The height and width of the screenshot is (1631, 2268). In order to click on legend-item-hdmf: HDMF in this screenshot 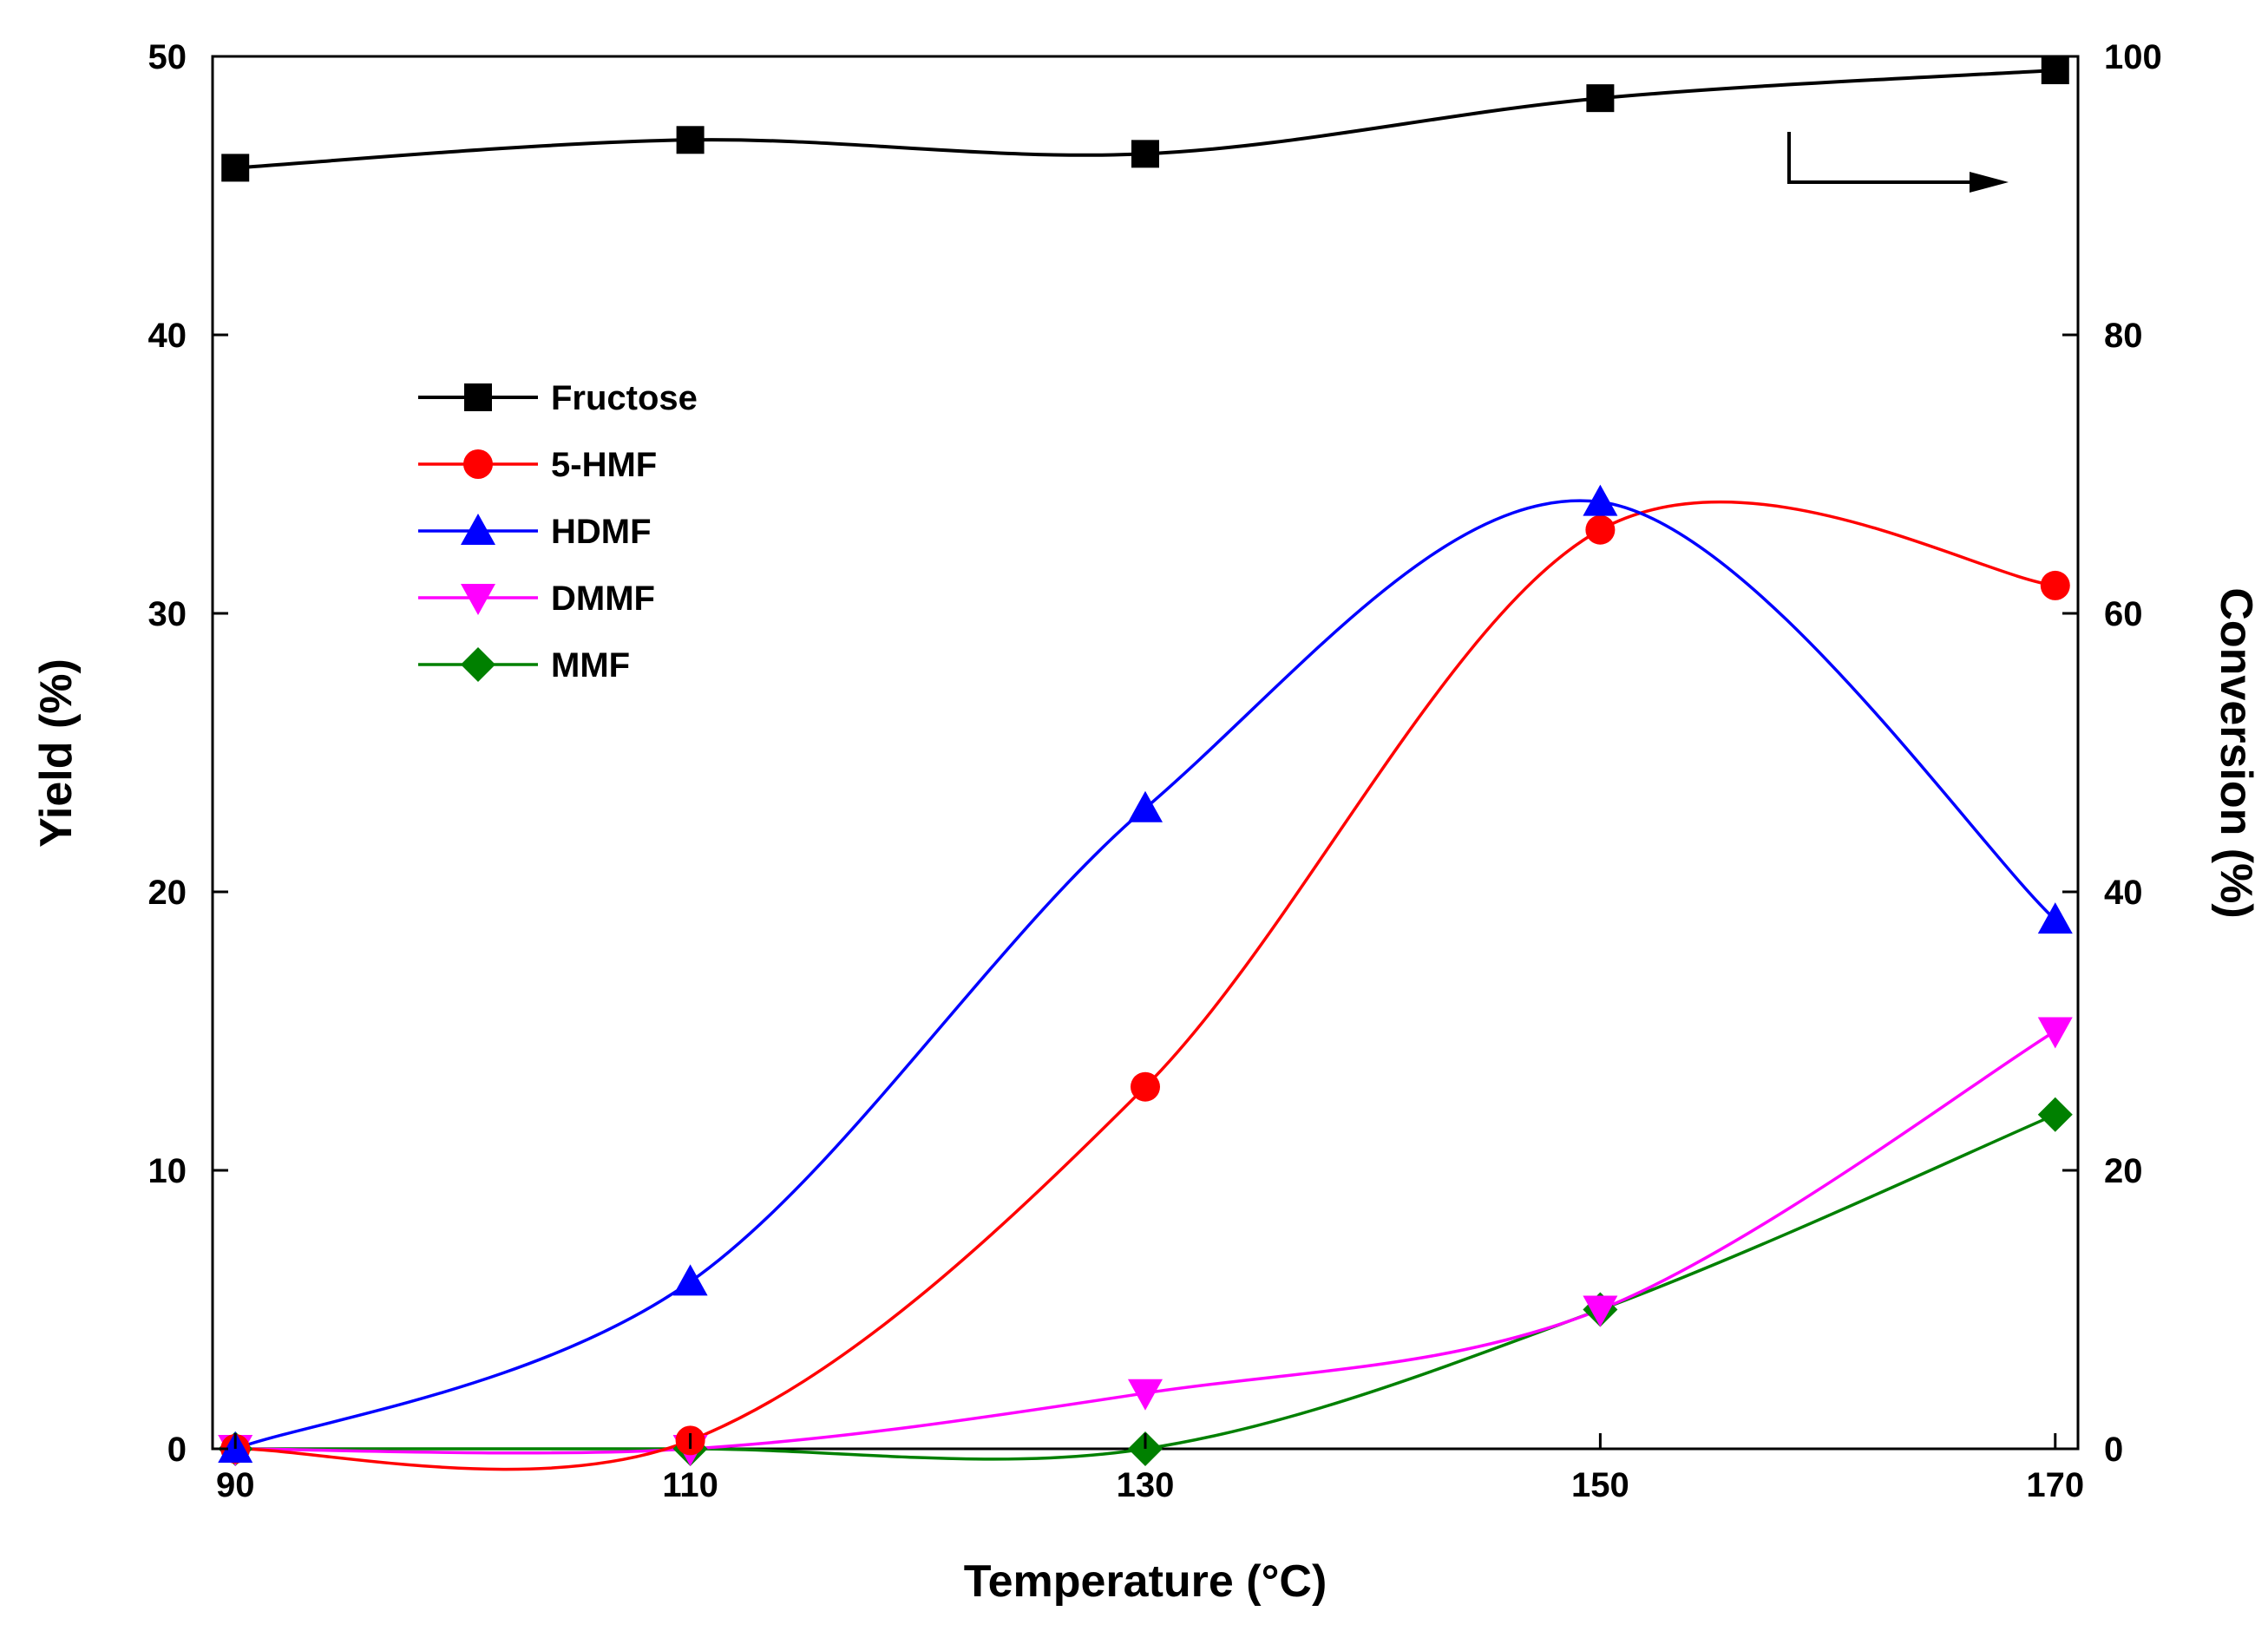, I will do `click(535, 532)`.